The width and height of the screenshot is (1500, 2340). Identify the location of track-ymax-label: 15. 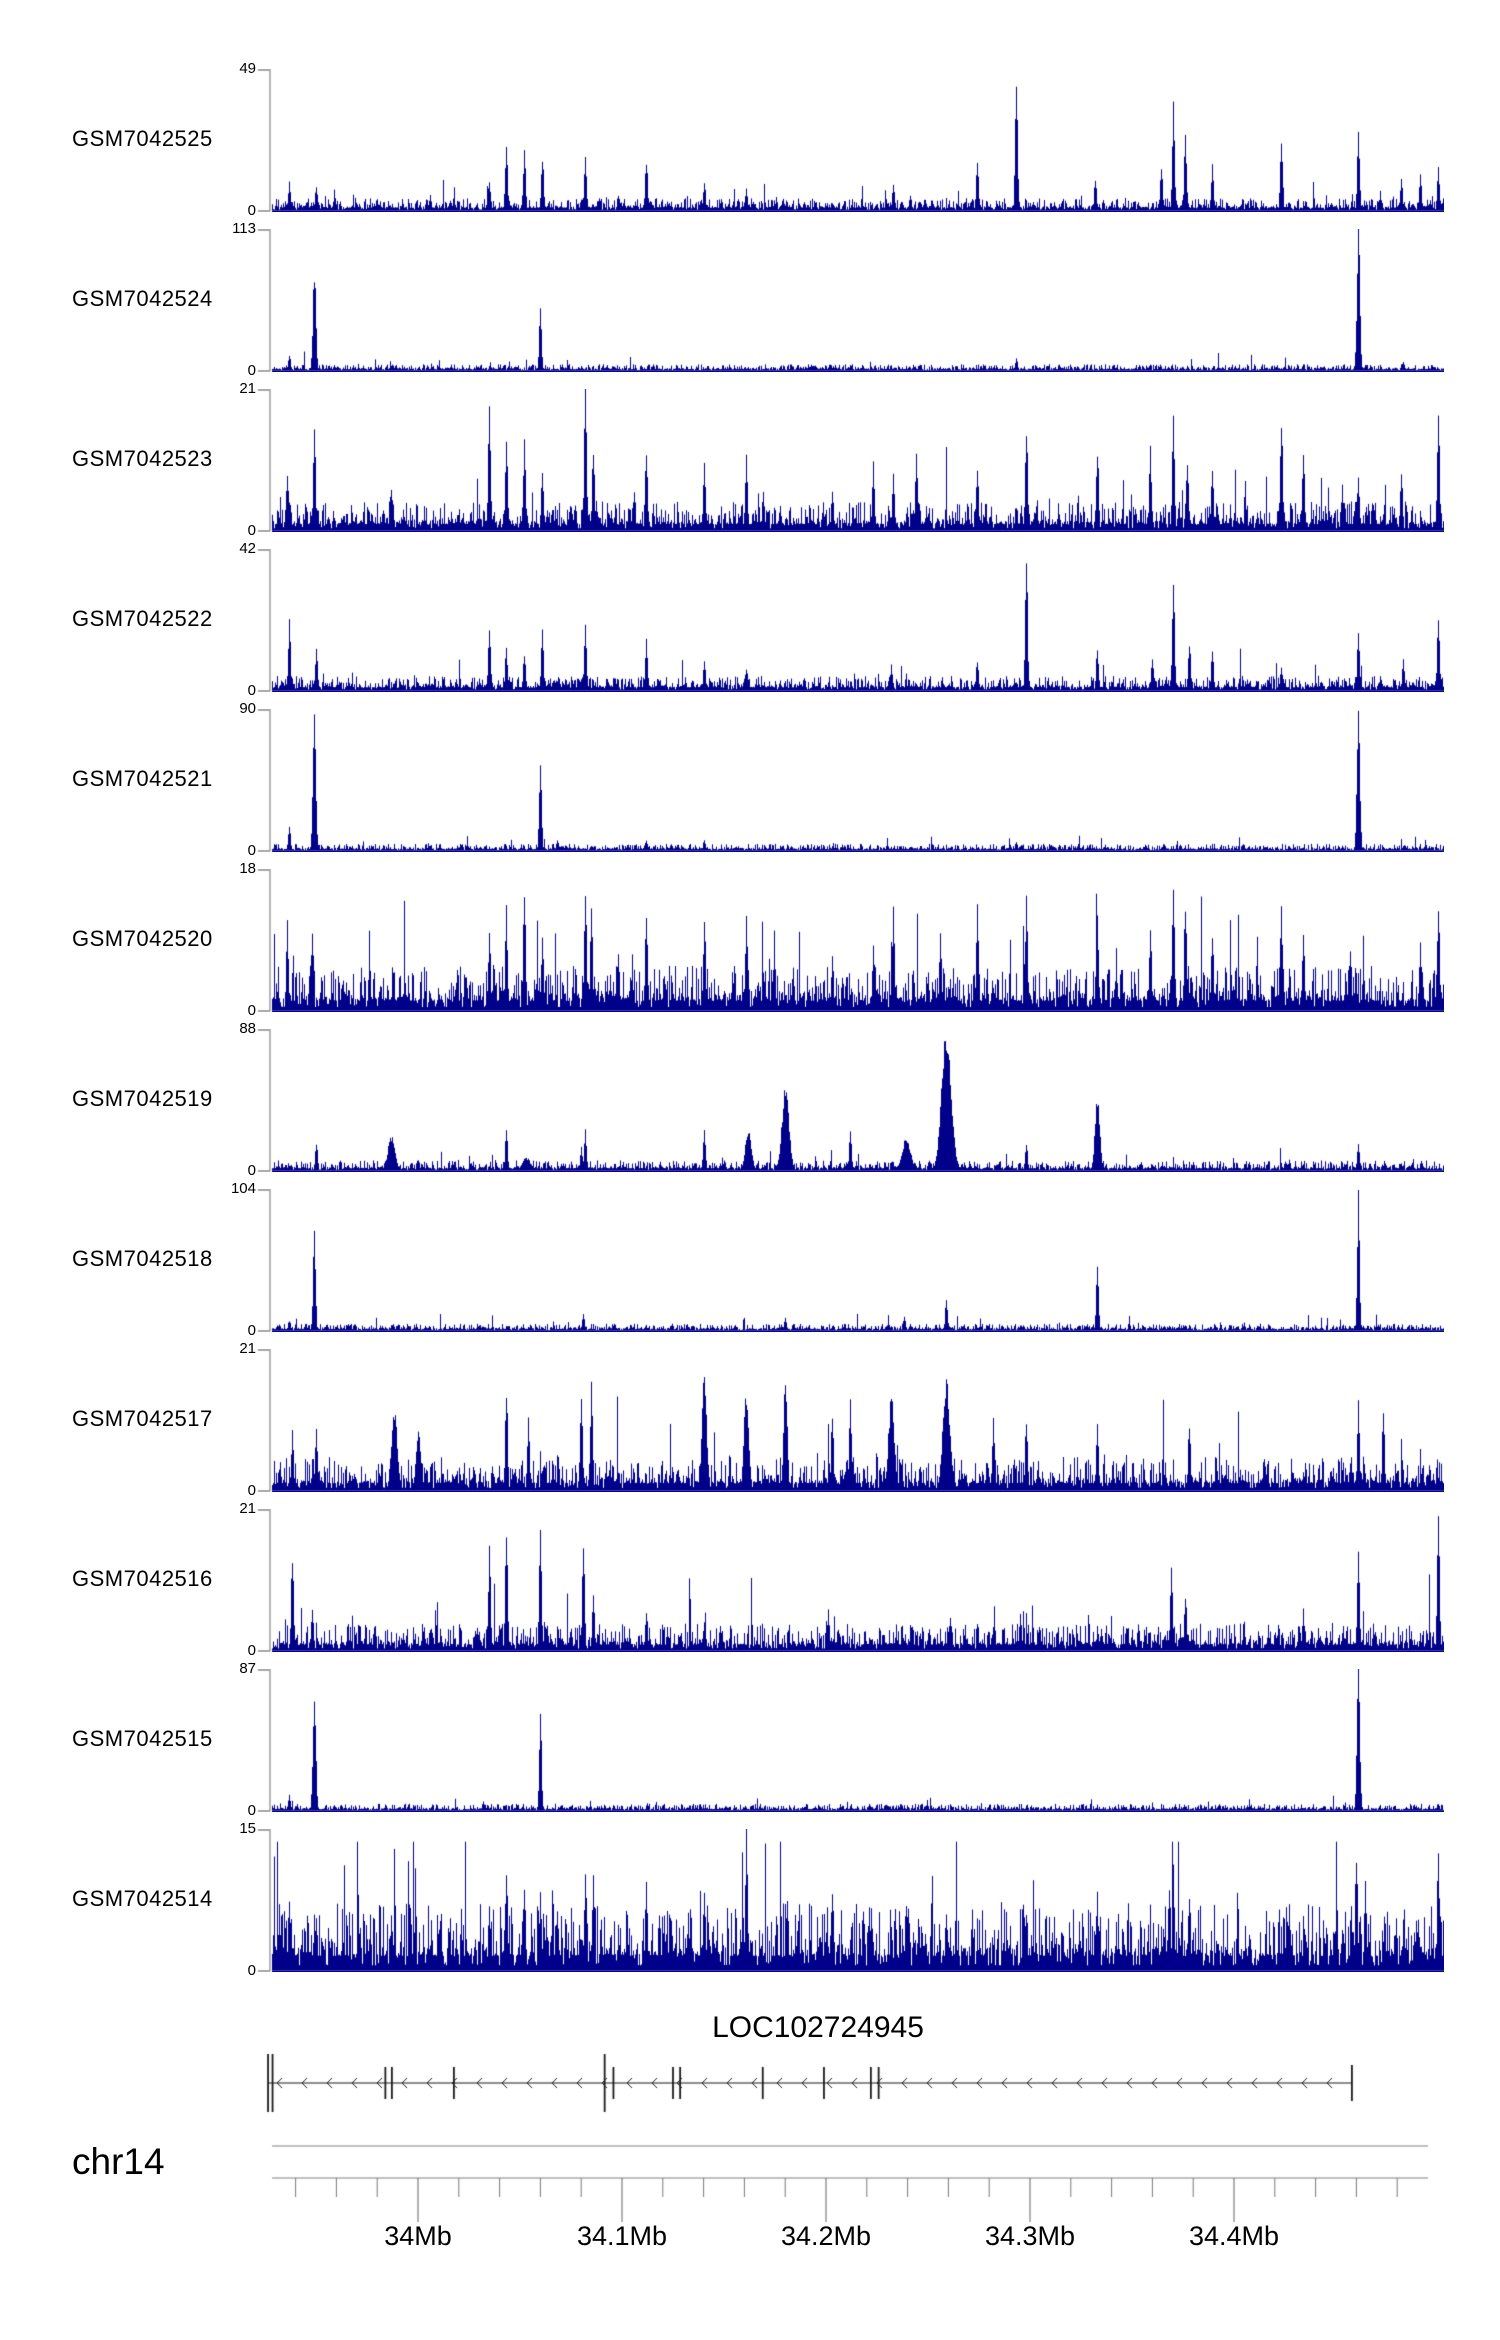
(247, 1828).